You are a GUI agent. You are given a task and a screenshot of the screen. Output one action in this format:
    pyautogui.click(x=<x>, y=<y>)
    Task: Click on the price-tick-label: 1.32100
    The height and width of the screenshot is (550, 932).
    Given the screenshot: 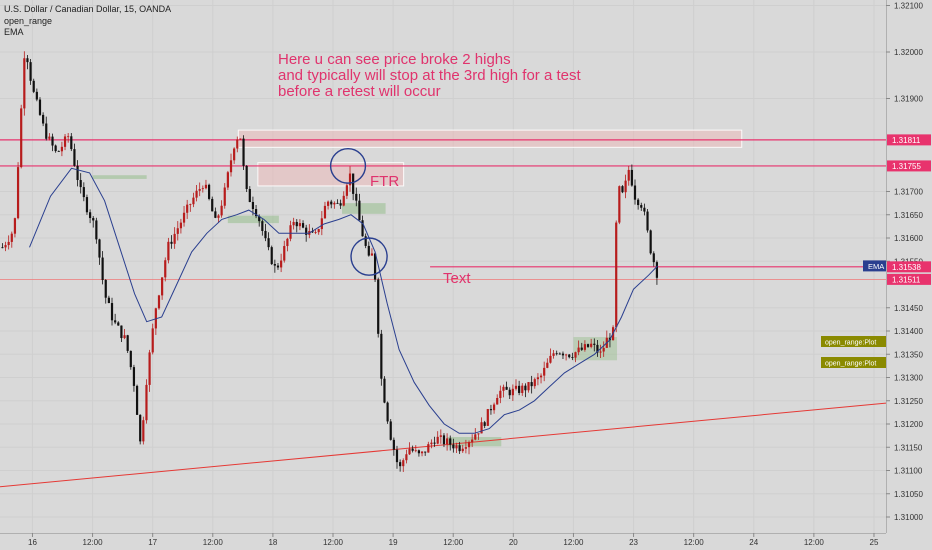 What is the action you would take?
    pyautogui.click(x=908, y=6)
    